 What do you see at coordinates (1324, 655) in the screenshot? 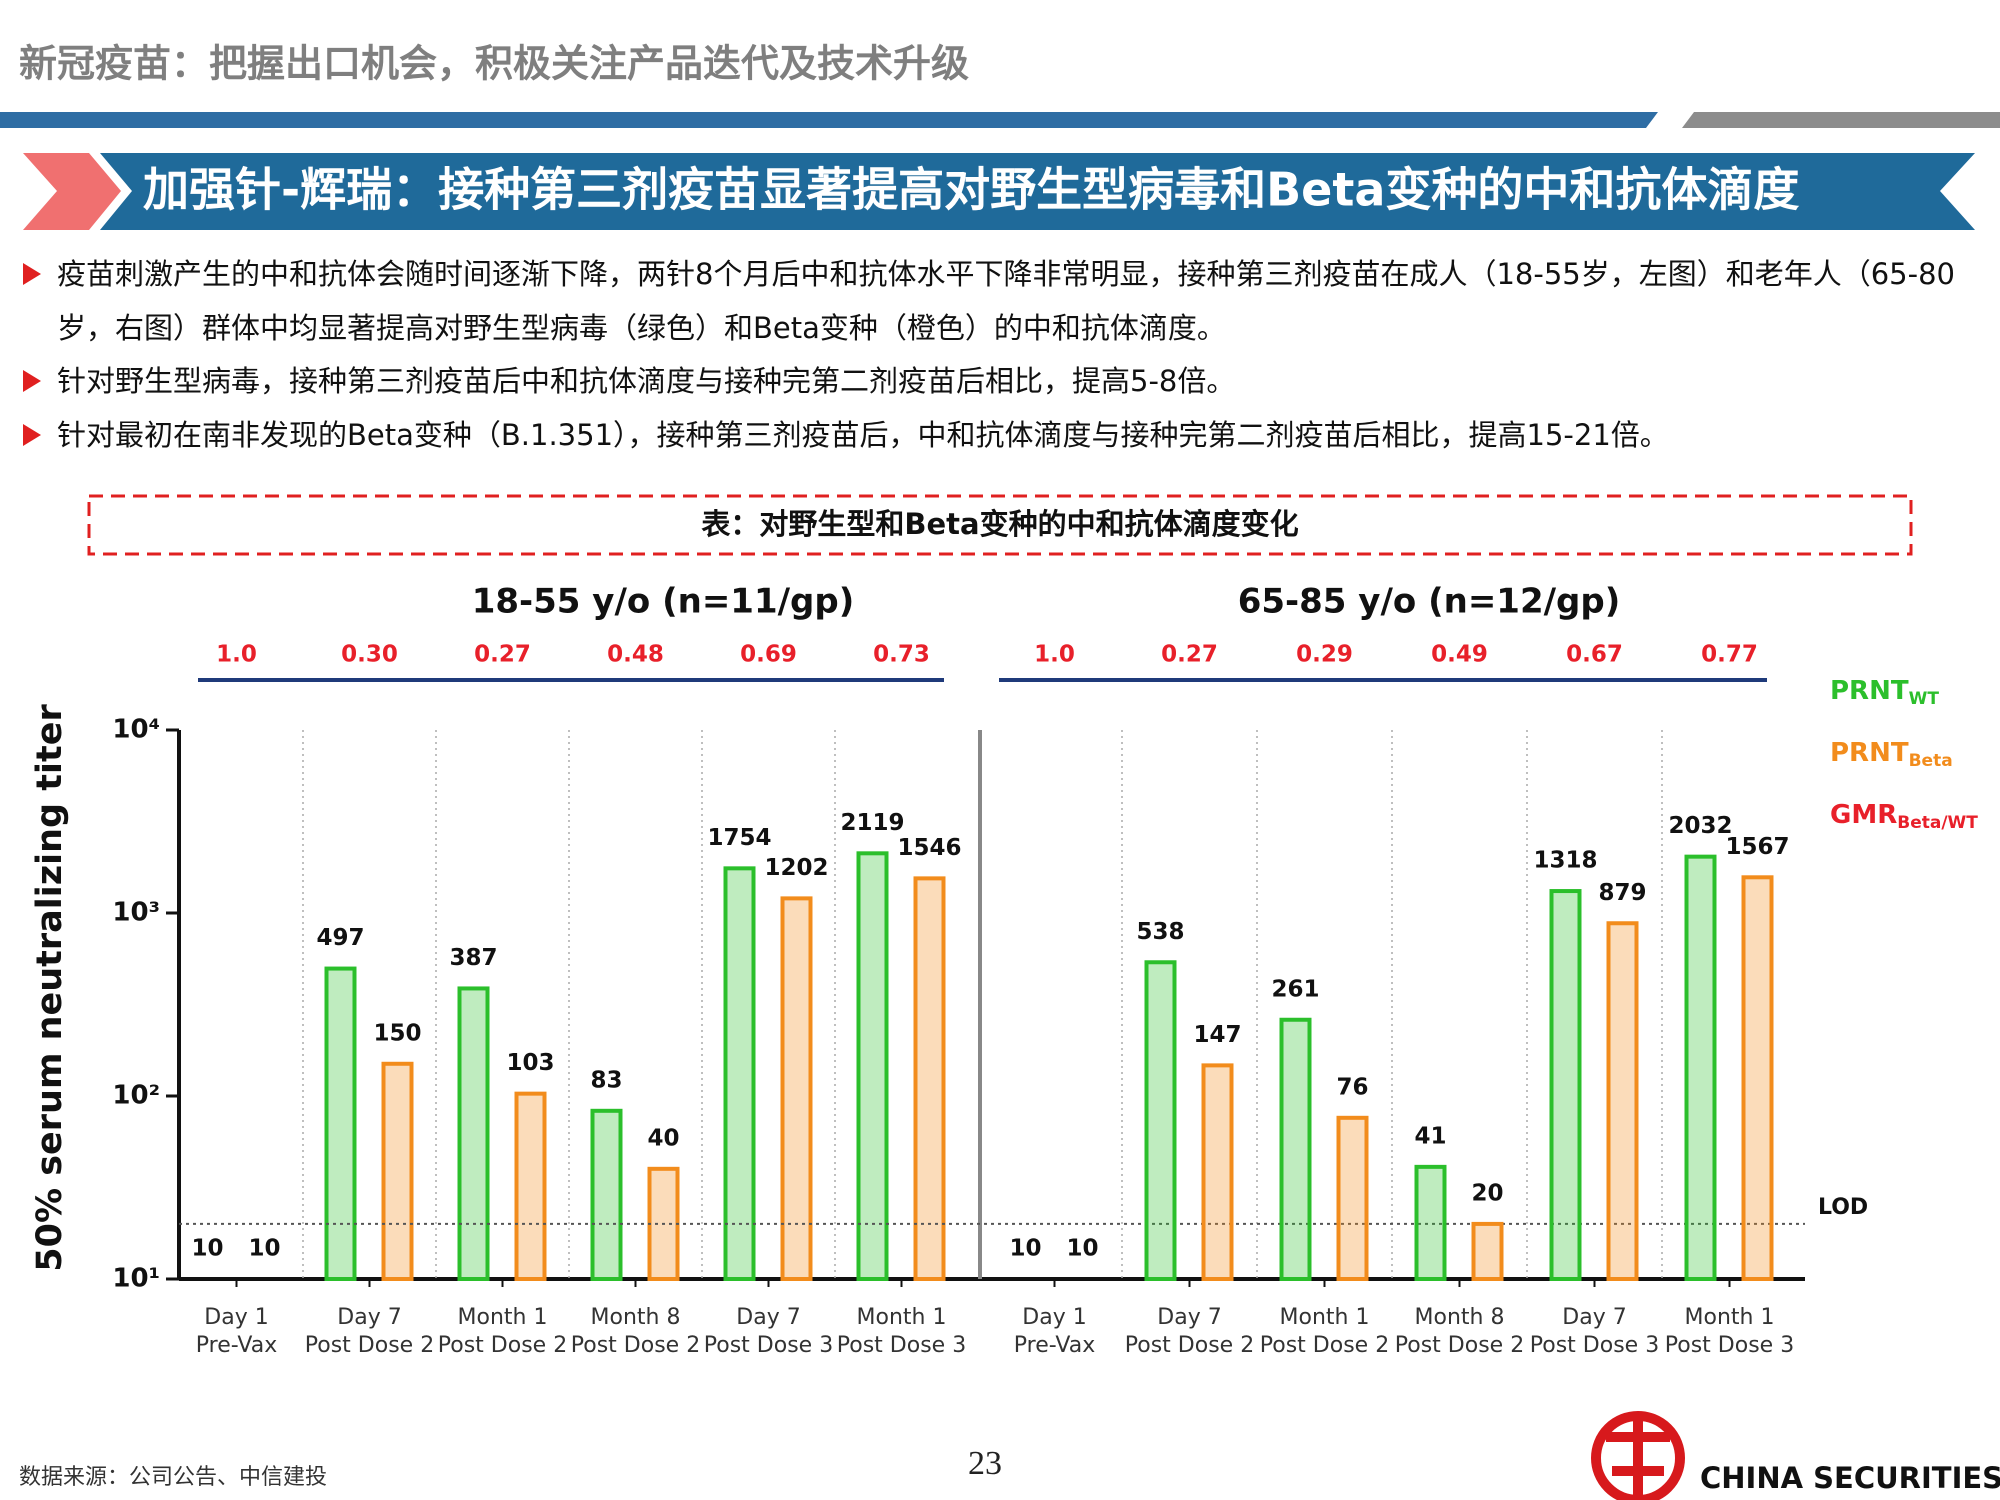
I see `gmr-label: 0.29` at bounding box center [1324, 655].